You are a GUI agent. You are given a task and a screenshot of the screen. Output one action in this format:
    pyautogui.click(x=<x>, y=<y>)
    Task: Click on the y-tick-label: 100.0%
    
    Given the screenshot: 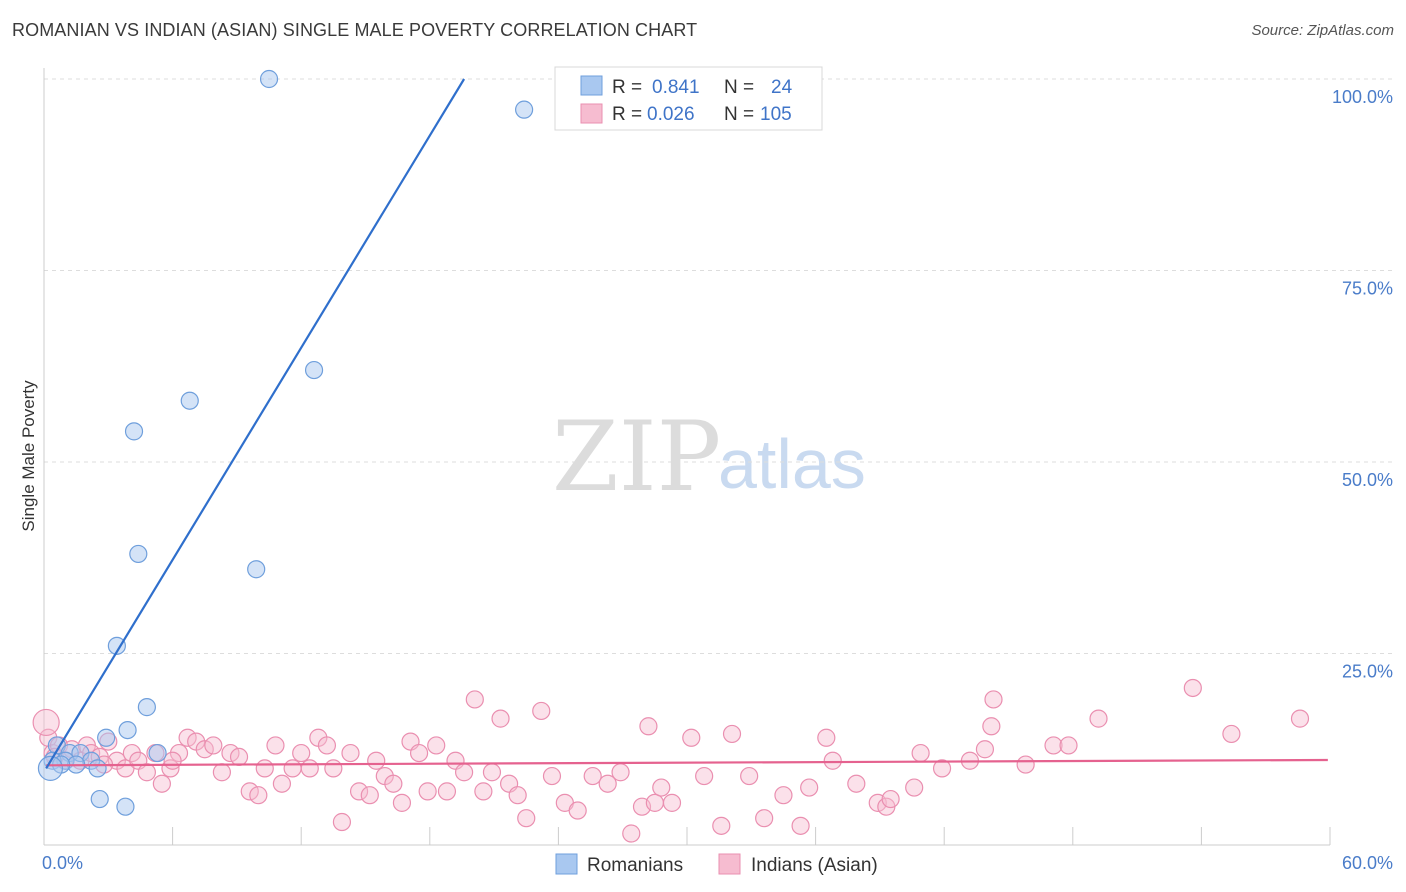 What is the action you would take?
    pyautogui.click(x=1362, y=97)
    